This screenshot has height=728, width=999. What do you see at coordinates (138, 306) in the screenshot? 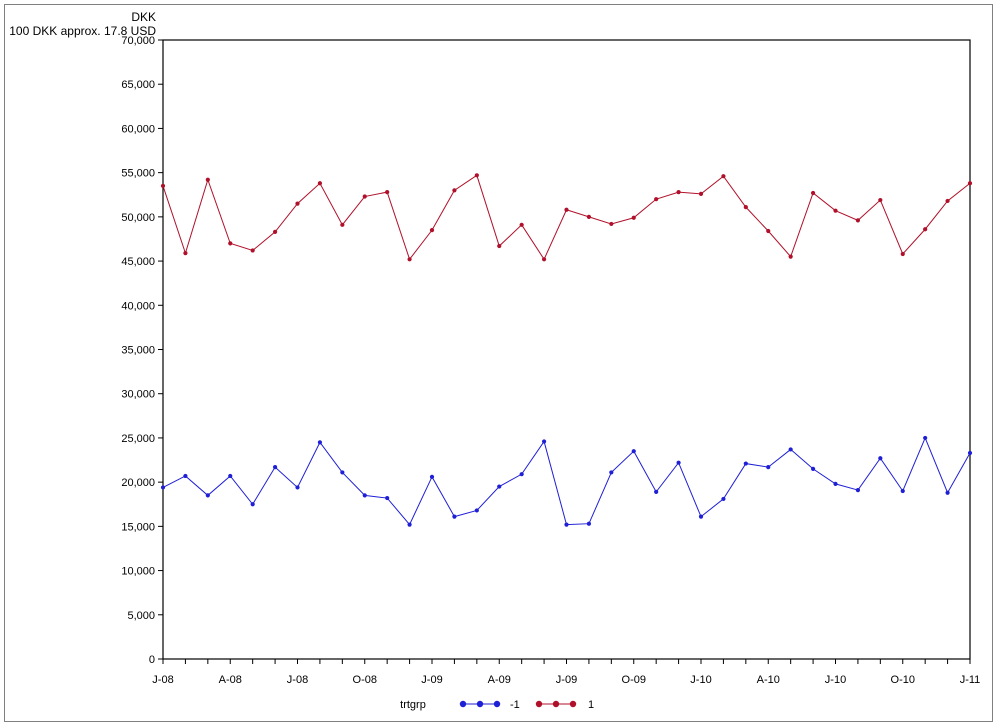
I see `y-tick-label: 40,000` at bounding box center [138, 306].